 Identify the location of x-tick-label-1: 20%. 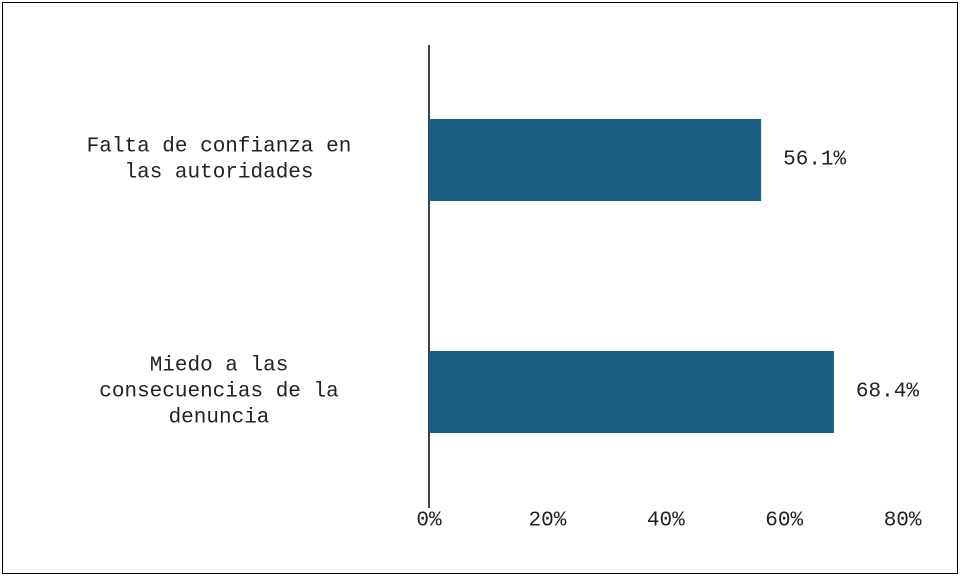
(547, 521).